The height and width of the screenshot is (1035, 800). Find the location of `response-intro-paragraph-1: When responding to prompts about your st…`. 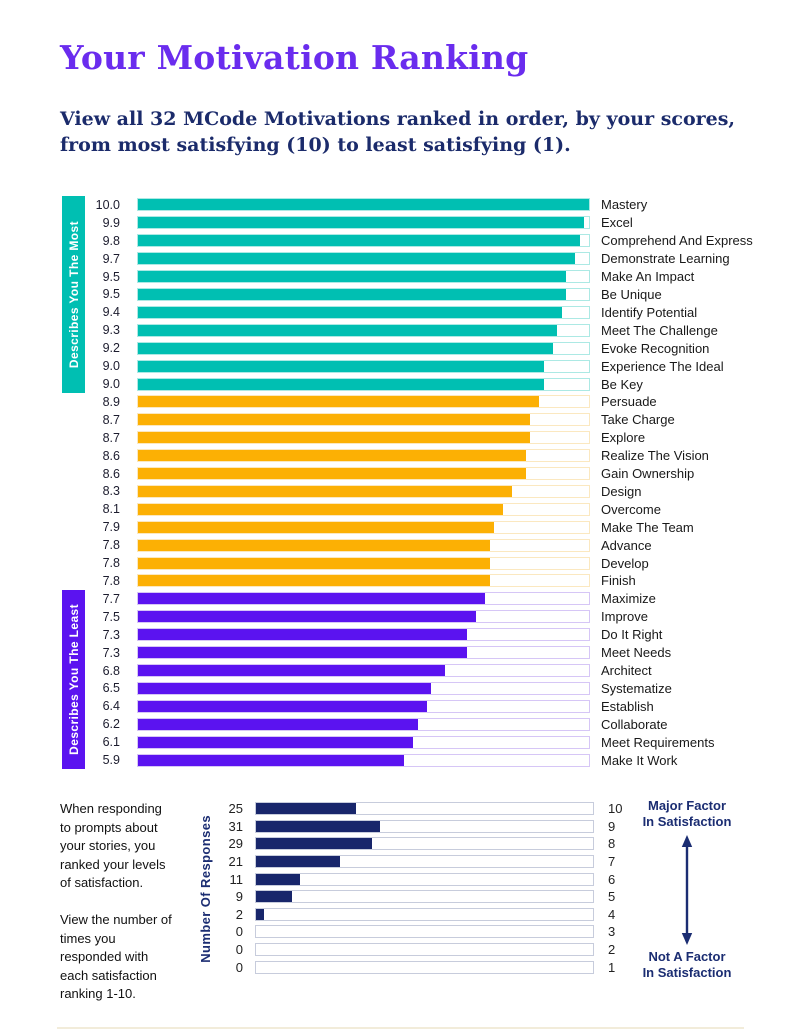

response-intro-paragraph-1: When responding to prompts about your st… is located at coordinates (113, 846).